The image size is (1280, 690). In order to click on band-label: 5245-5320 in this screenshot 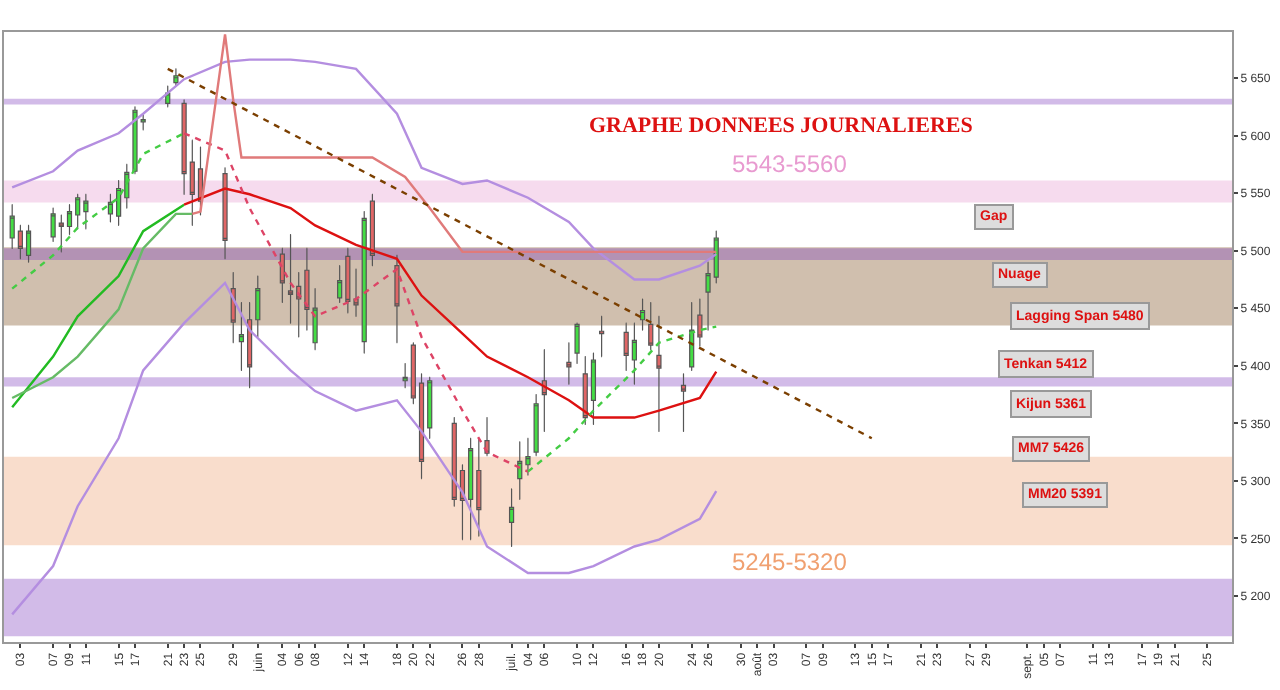, I will do `click(790, 562)`.